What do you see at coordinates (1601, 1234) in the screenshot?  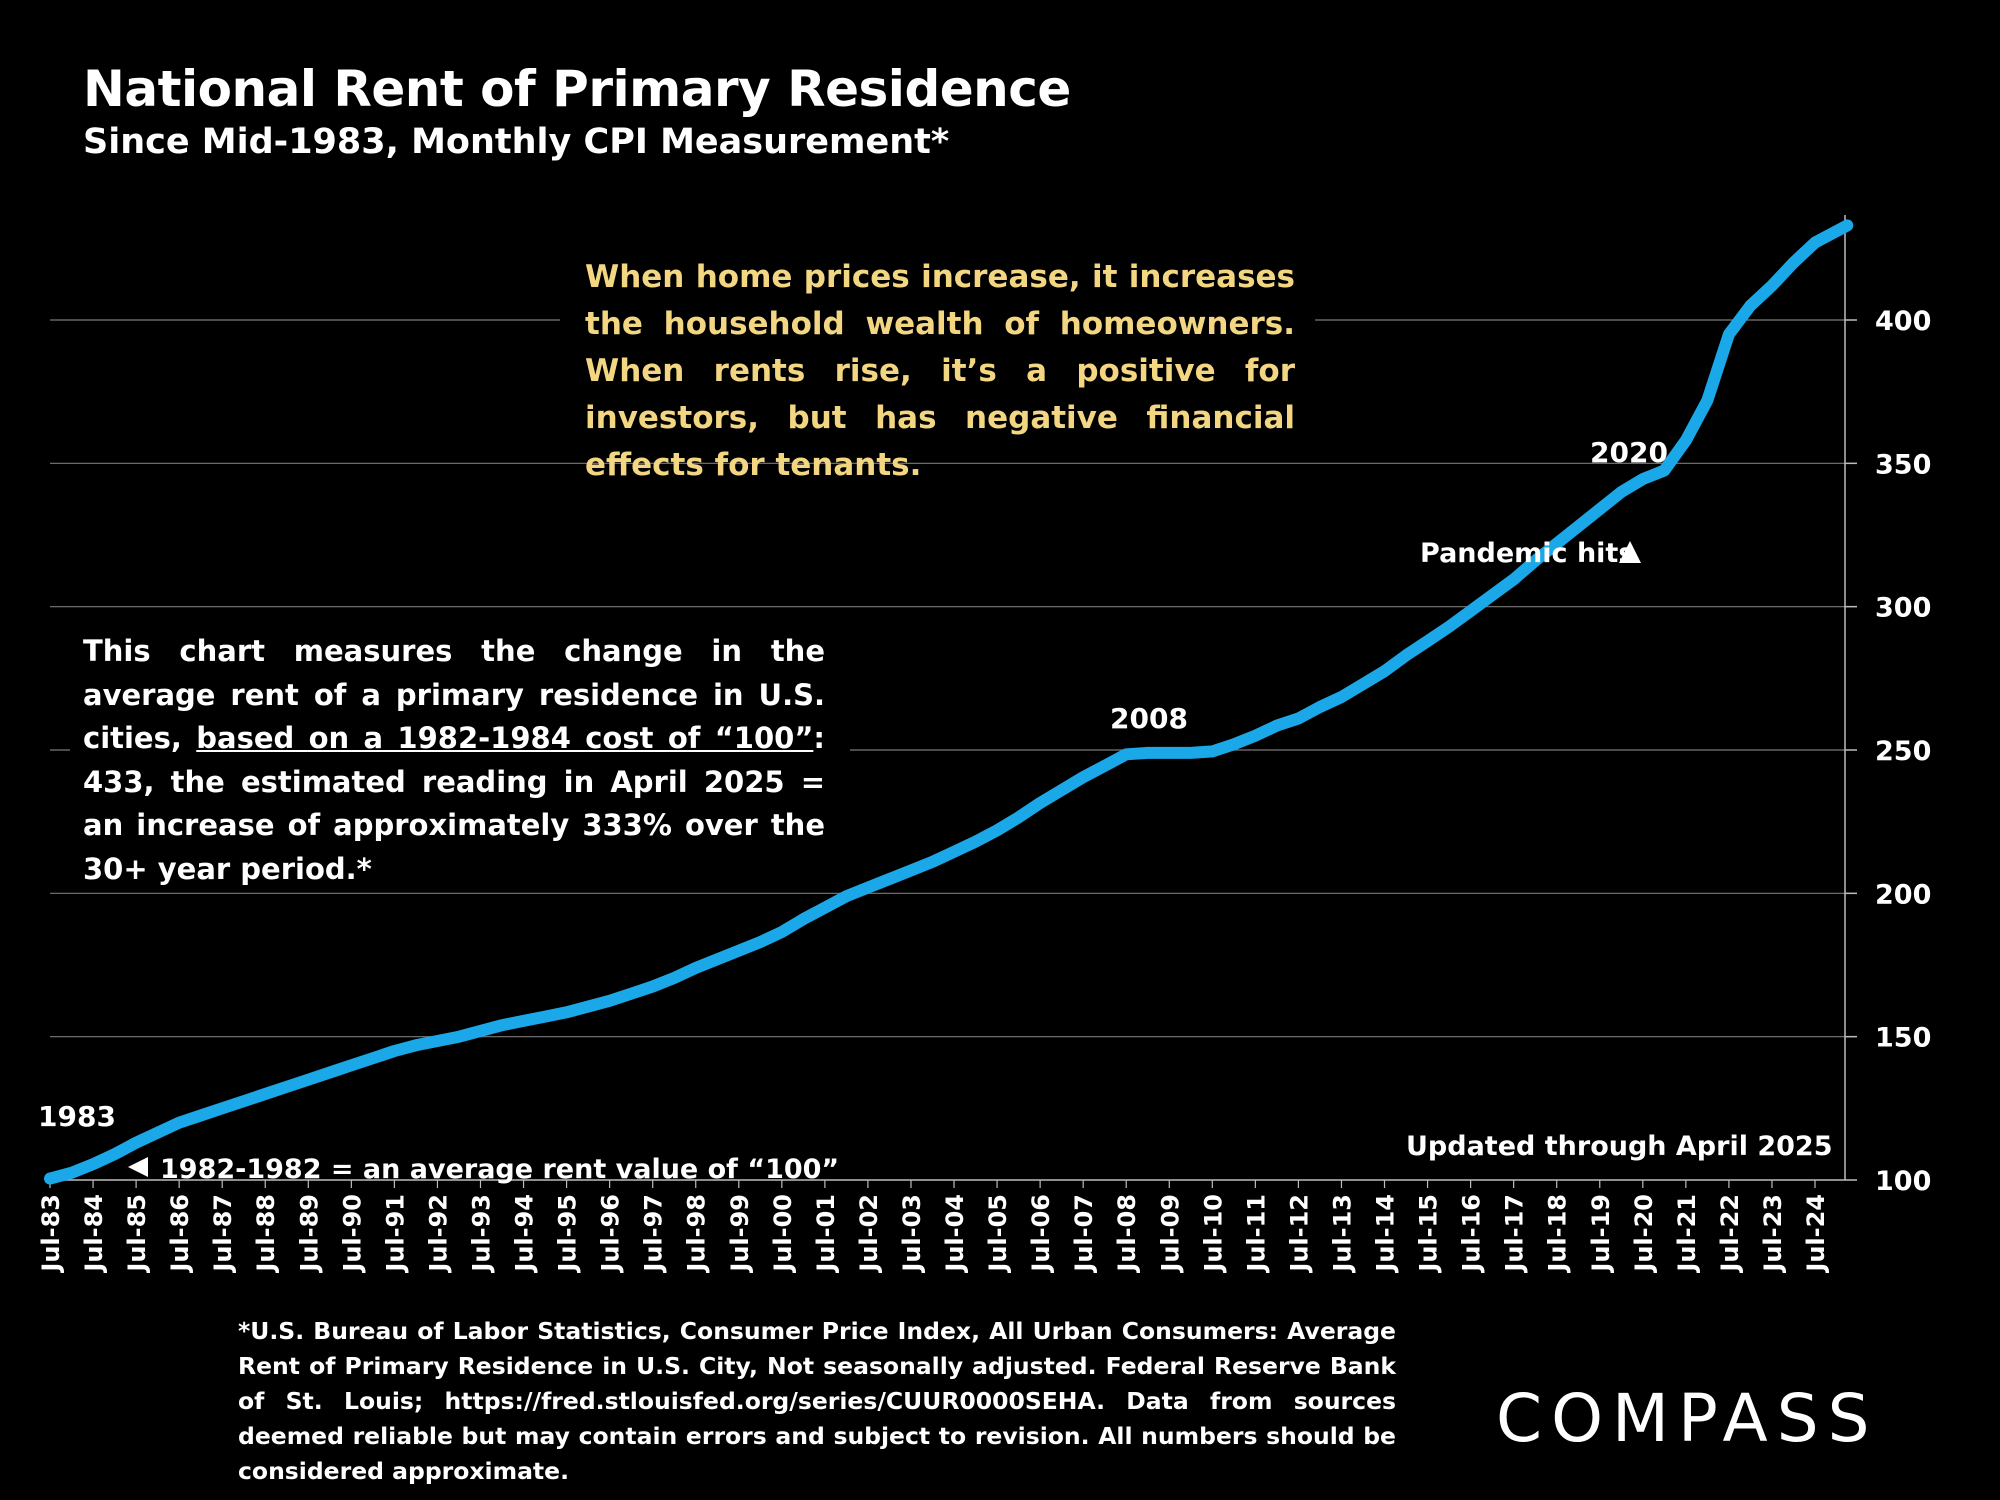 I see `x-tick-label-Jul-19: Jul-19` at bounding box center [1601, 1234].